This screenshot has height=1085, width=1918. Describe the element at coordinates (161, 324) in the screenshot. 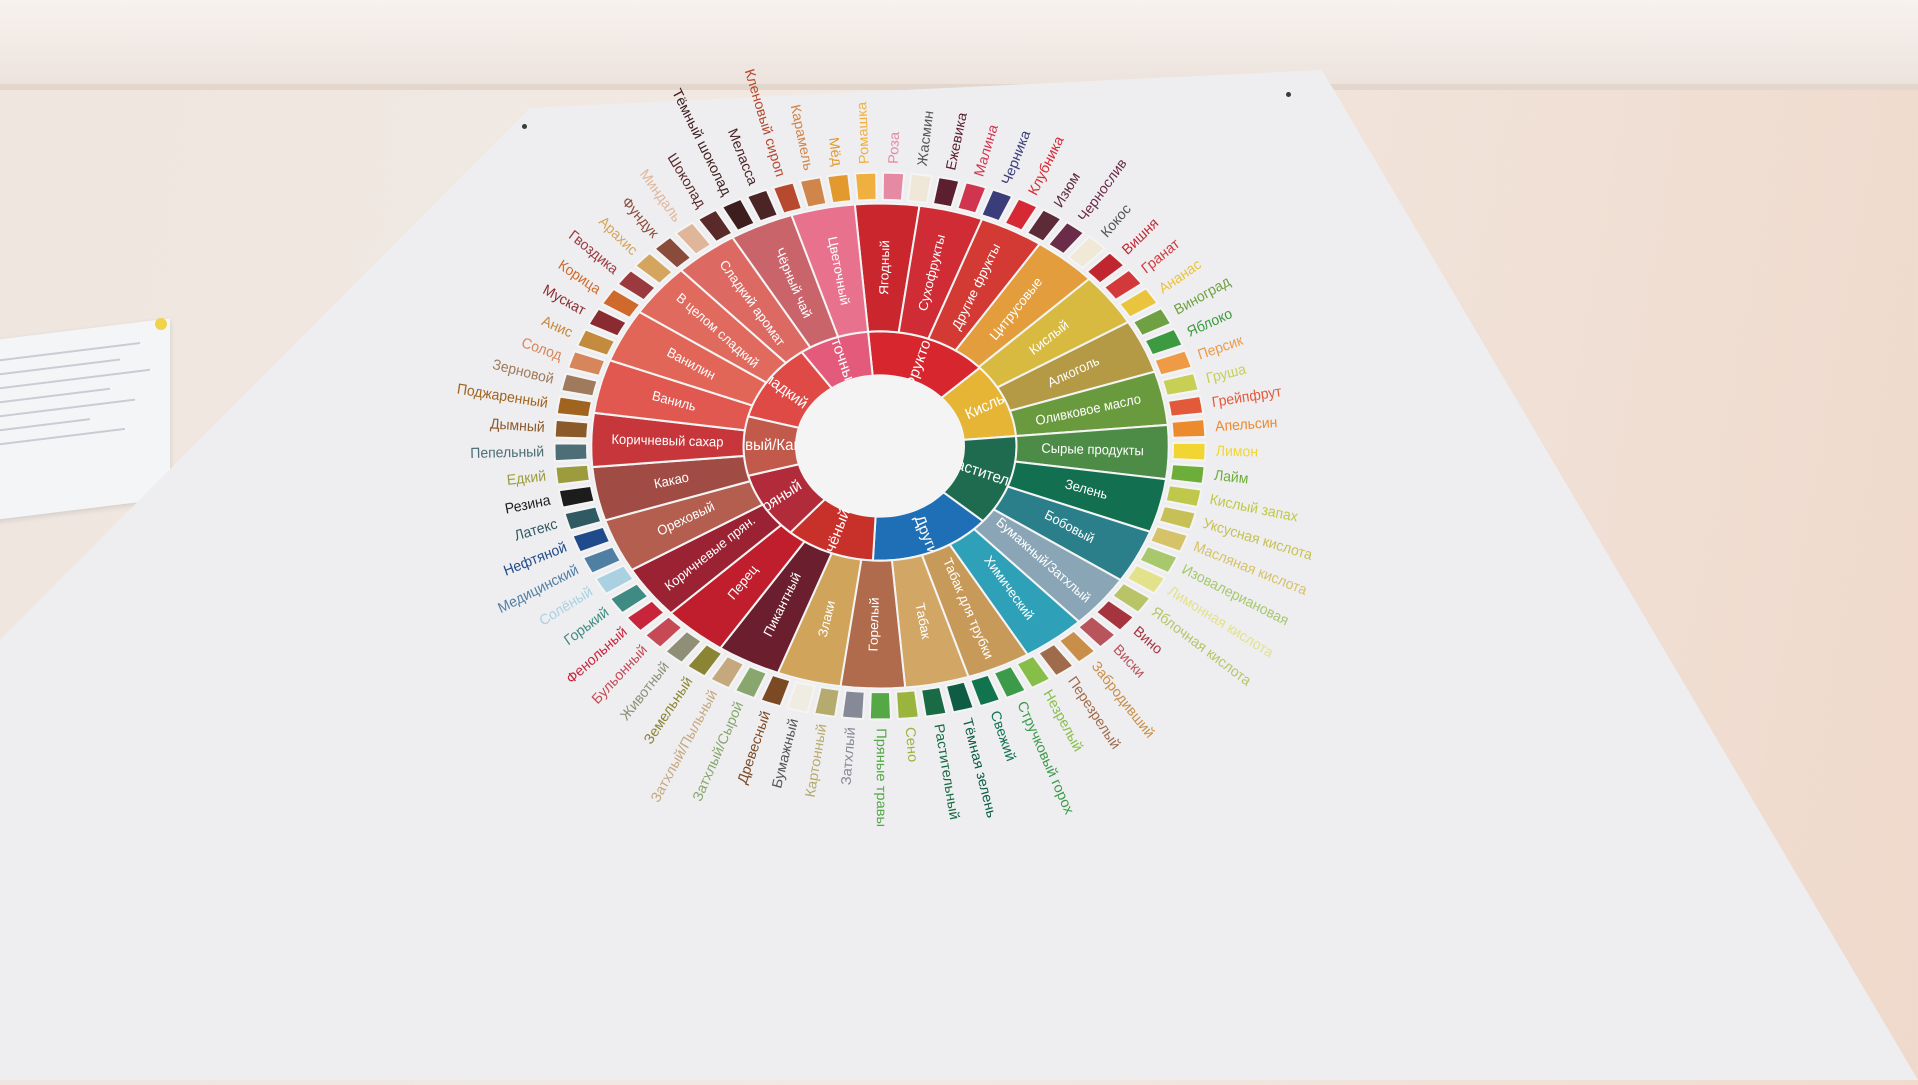

I see `push-pin-icon` at that location.